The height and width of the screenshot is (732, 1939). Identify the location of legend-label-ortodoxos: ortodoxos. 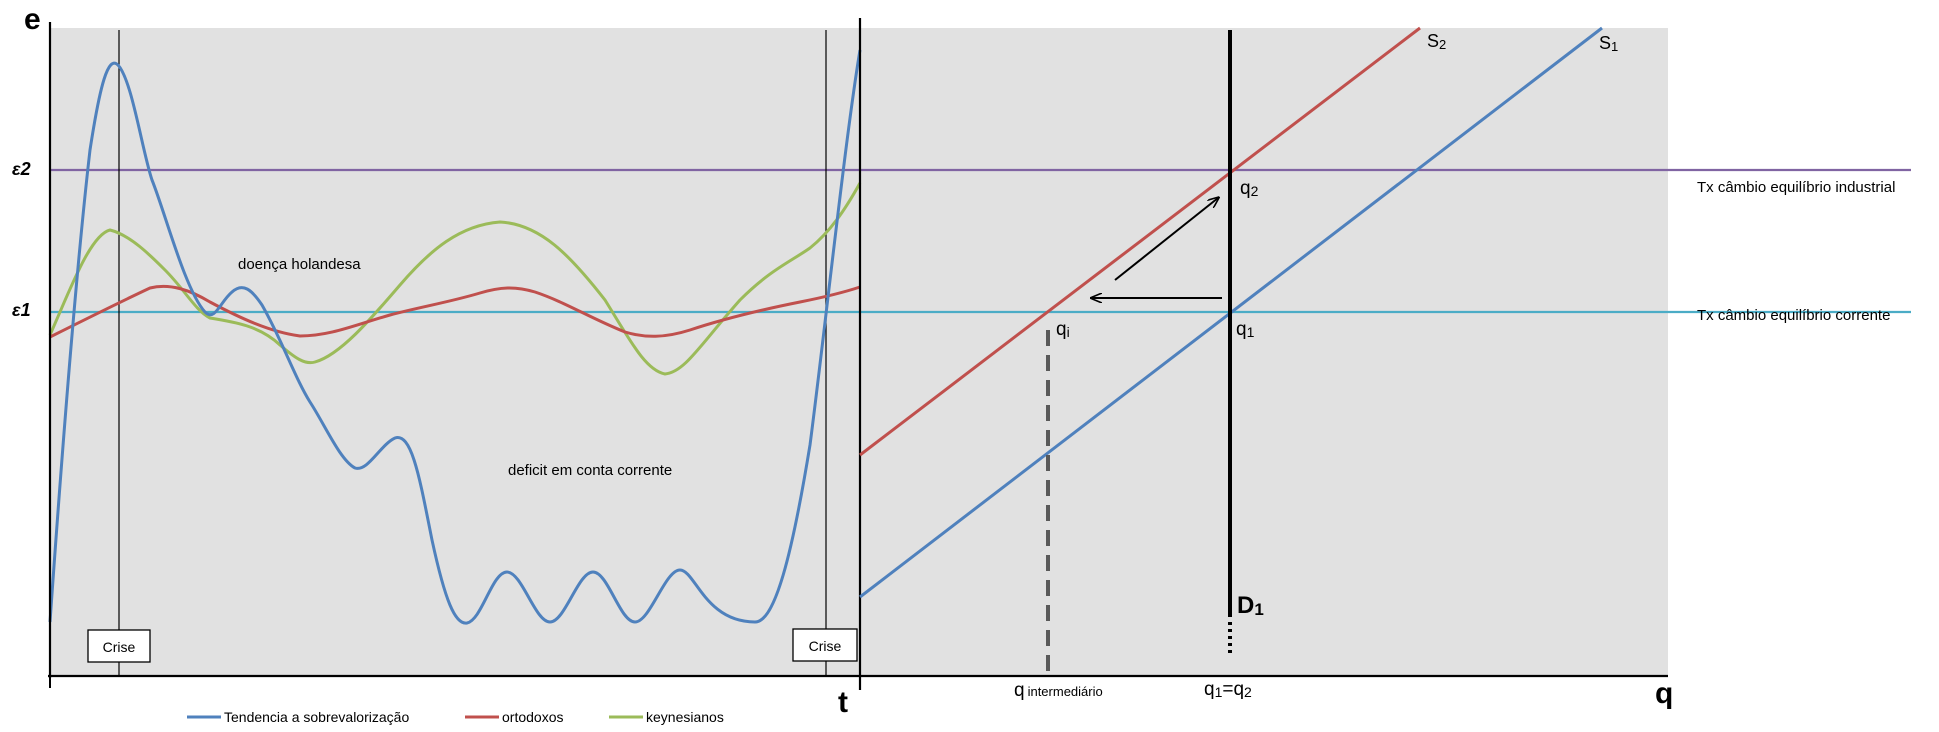
(532, 717).